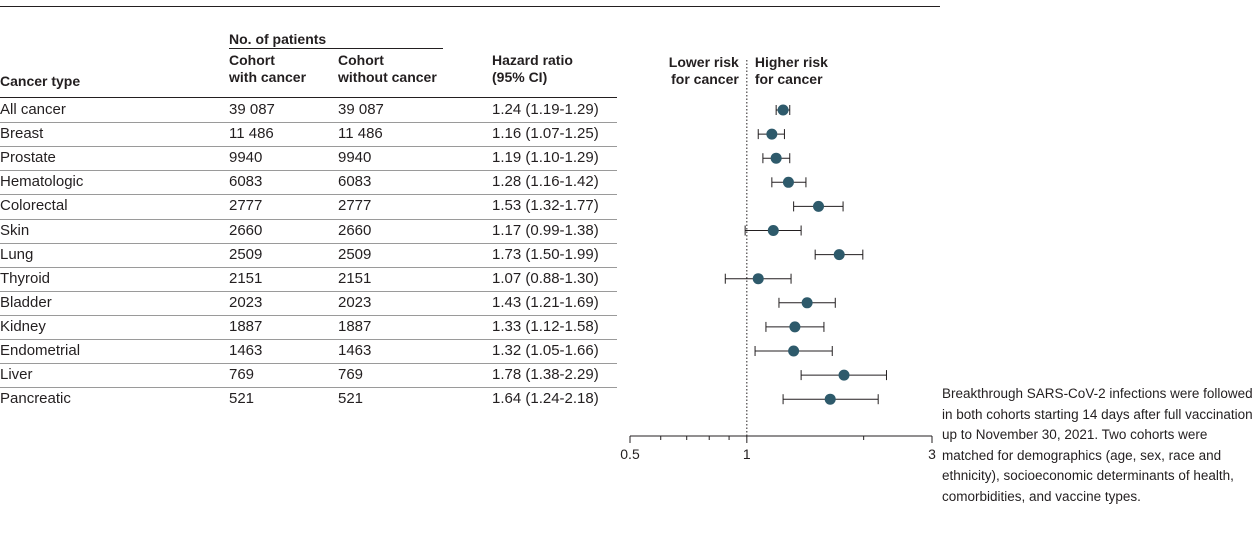  I want to click on x-tick-label: 1, so click(747, 454).